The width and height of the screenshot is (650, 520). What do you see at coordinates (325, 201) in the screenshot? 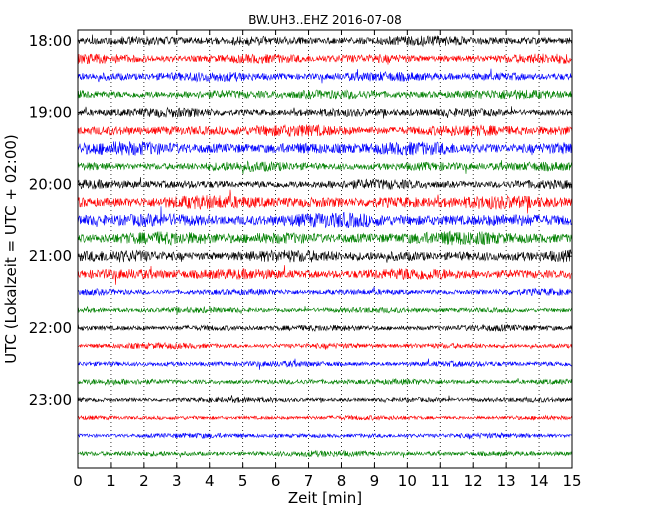
I see `trace-2015` at bounding box center [325, 201].